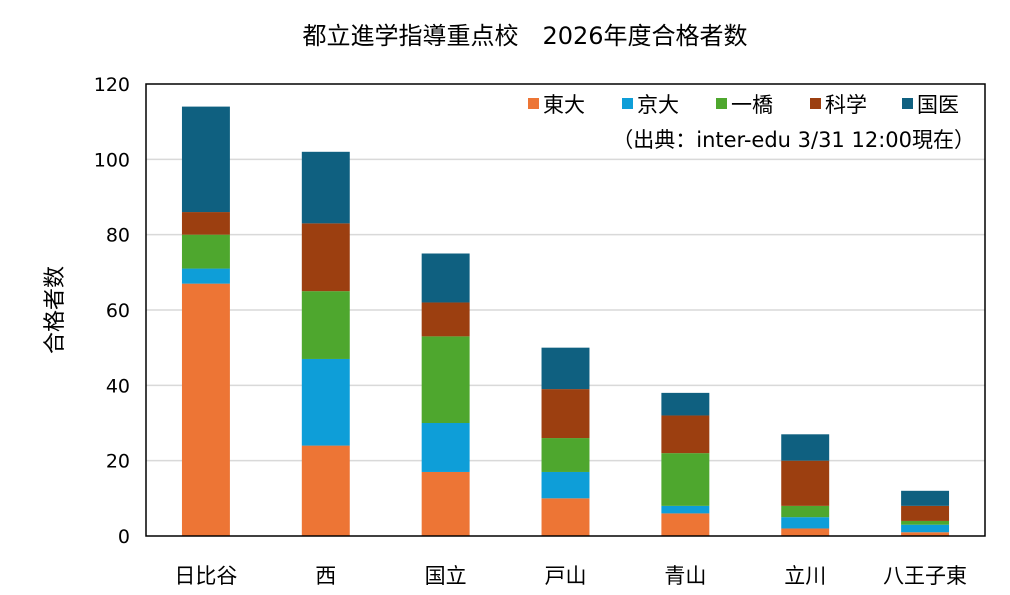 This screenshot has height=595, width=1010. Describe the element at coordinates (124, 537) in the screenshot. I see `y-tick-label: 0` at that location.